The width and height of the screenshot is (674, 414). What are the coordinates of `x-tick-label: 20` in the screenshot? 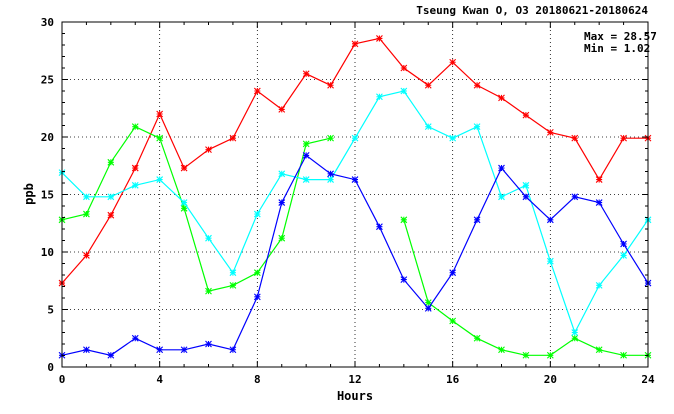 It's located at (550, 379).